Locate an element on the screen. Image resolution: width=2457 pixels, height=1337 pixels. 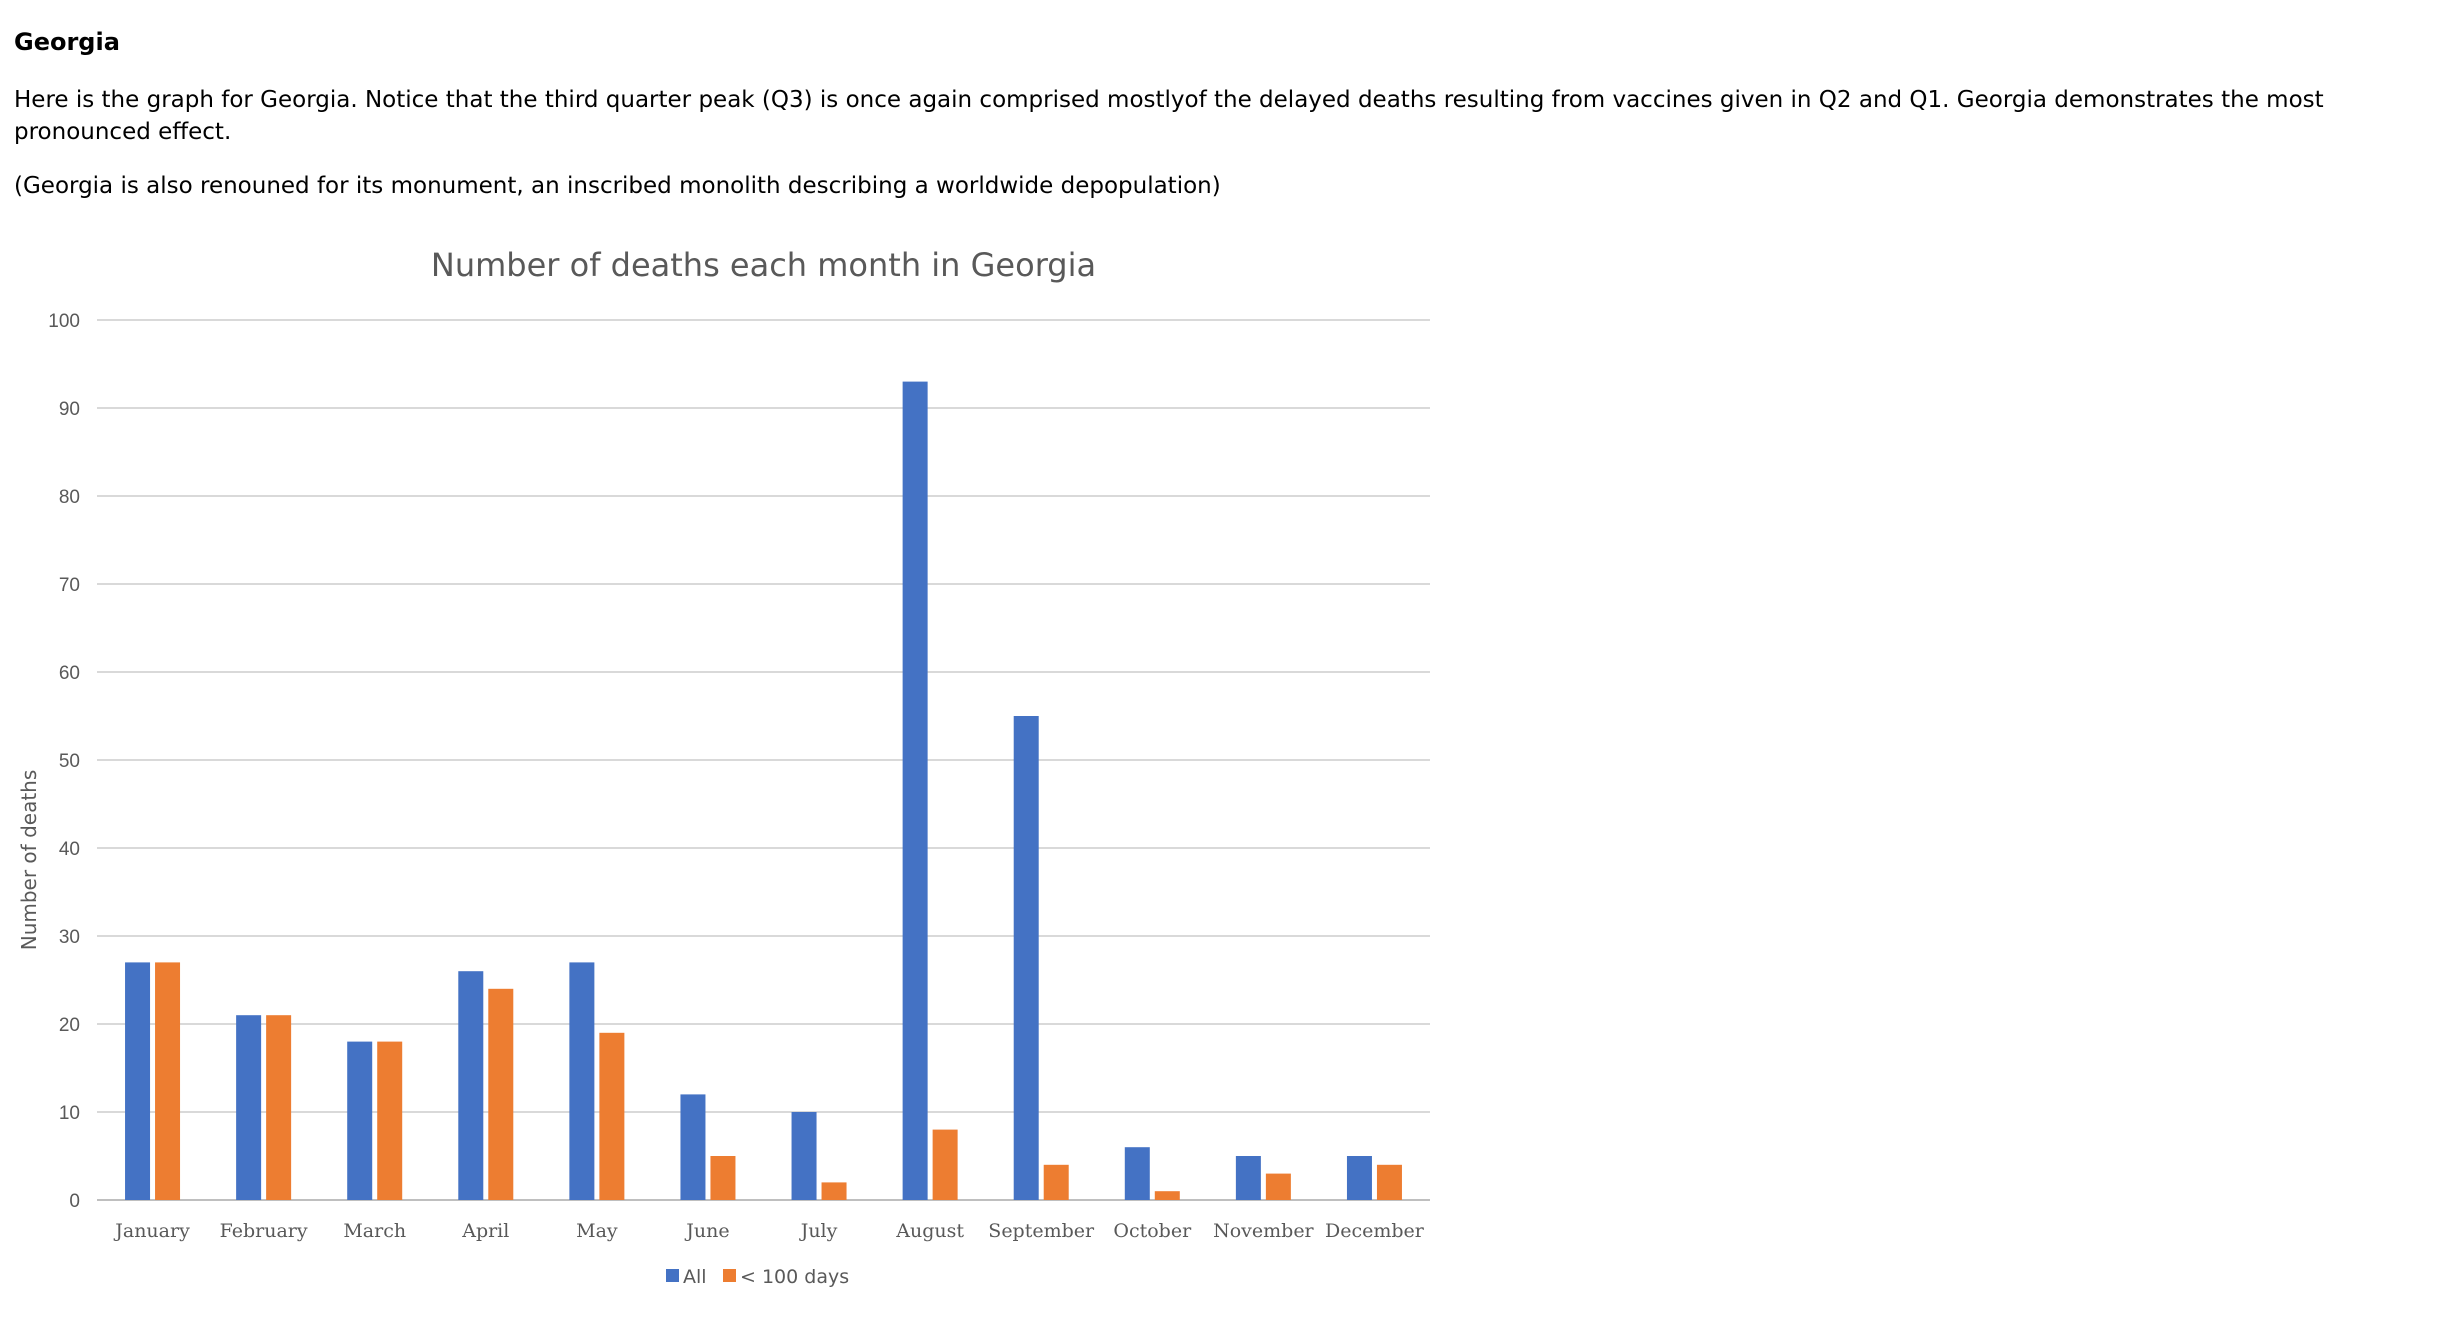
bar-all-june is located at coordinates (693, 1147).